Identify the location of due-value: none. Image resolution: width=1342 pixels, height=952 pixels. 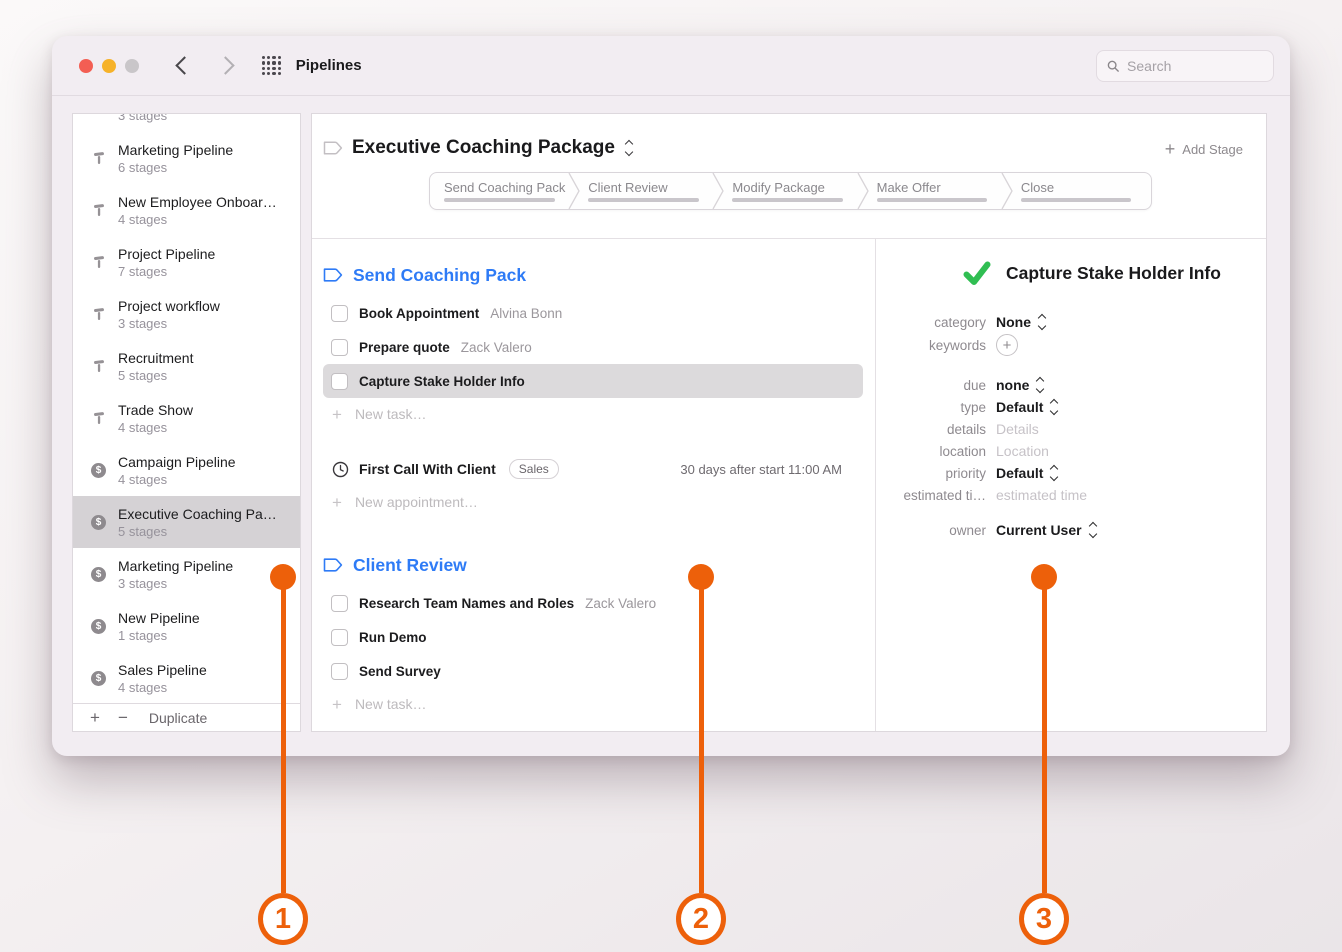
(1013, 385).